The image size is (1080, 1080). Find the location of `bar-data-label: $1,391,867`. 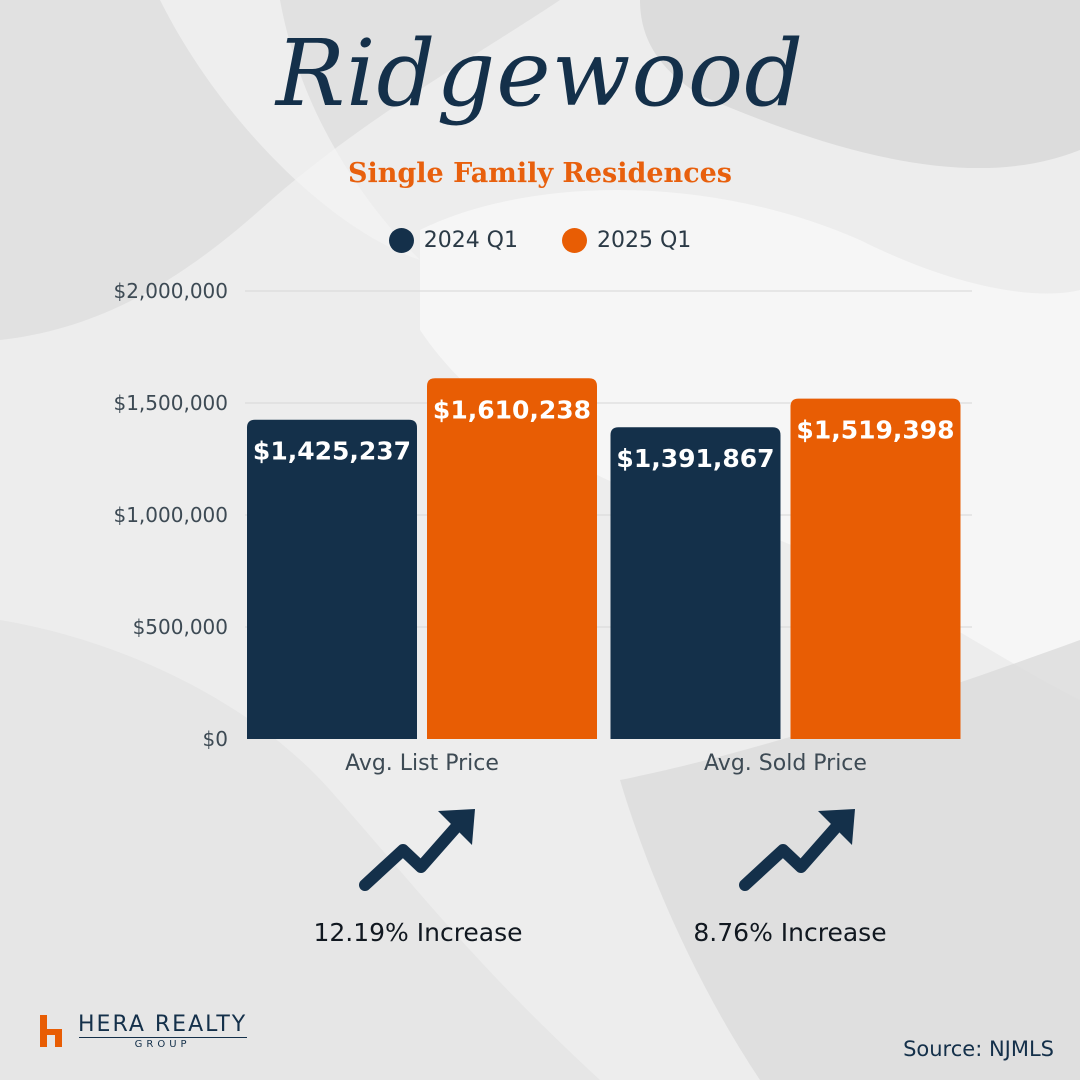

bar-data-label: $1,391,867 is located at coordinates (695, 458).